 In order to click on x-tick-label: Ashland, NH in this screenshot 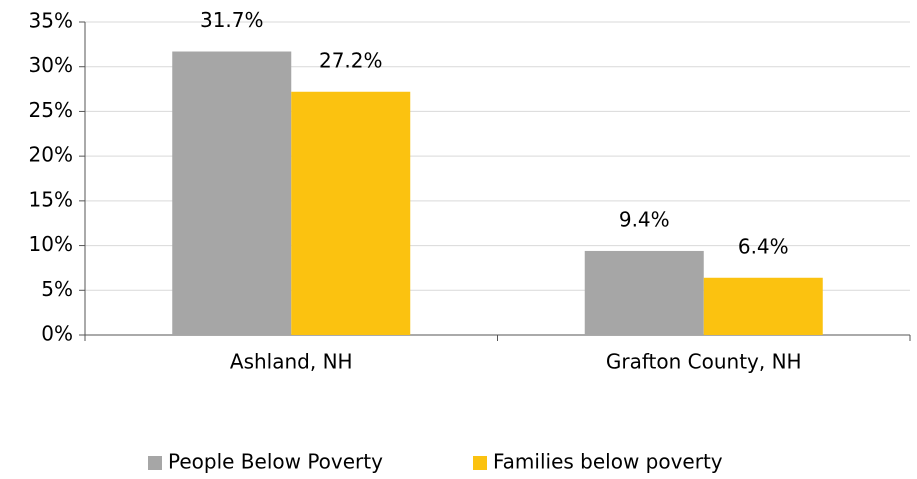, I will do `click(291, 362)`.